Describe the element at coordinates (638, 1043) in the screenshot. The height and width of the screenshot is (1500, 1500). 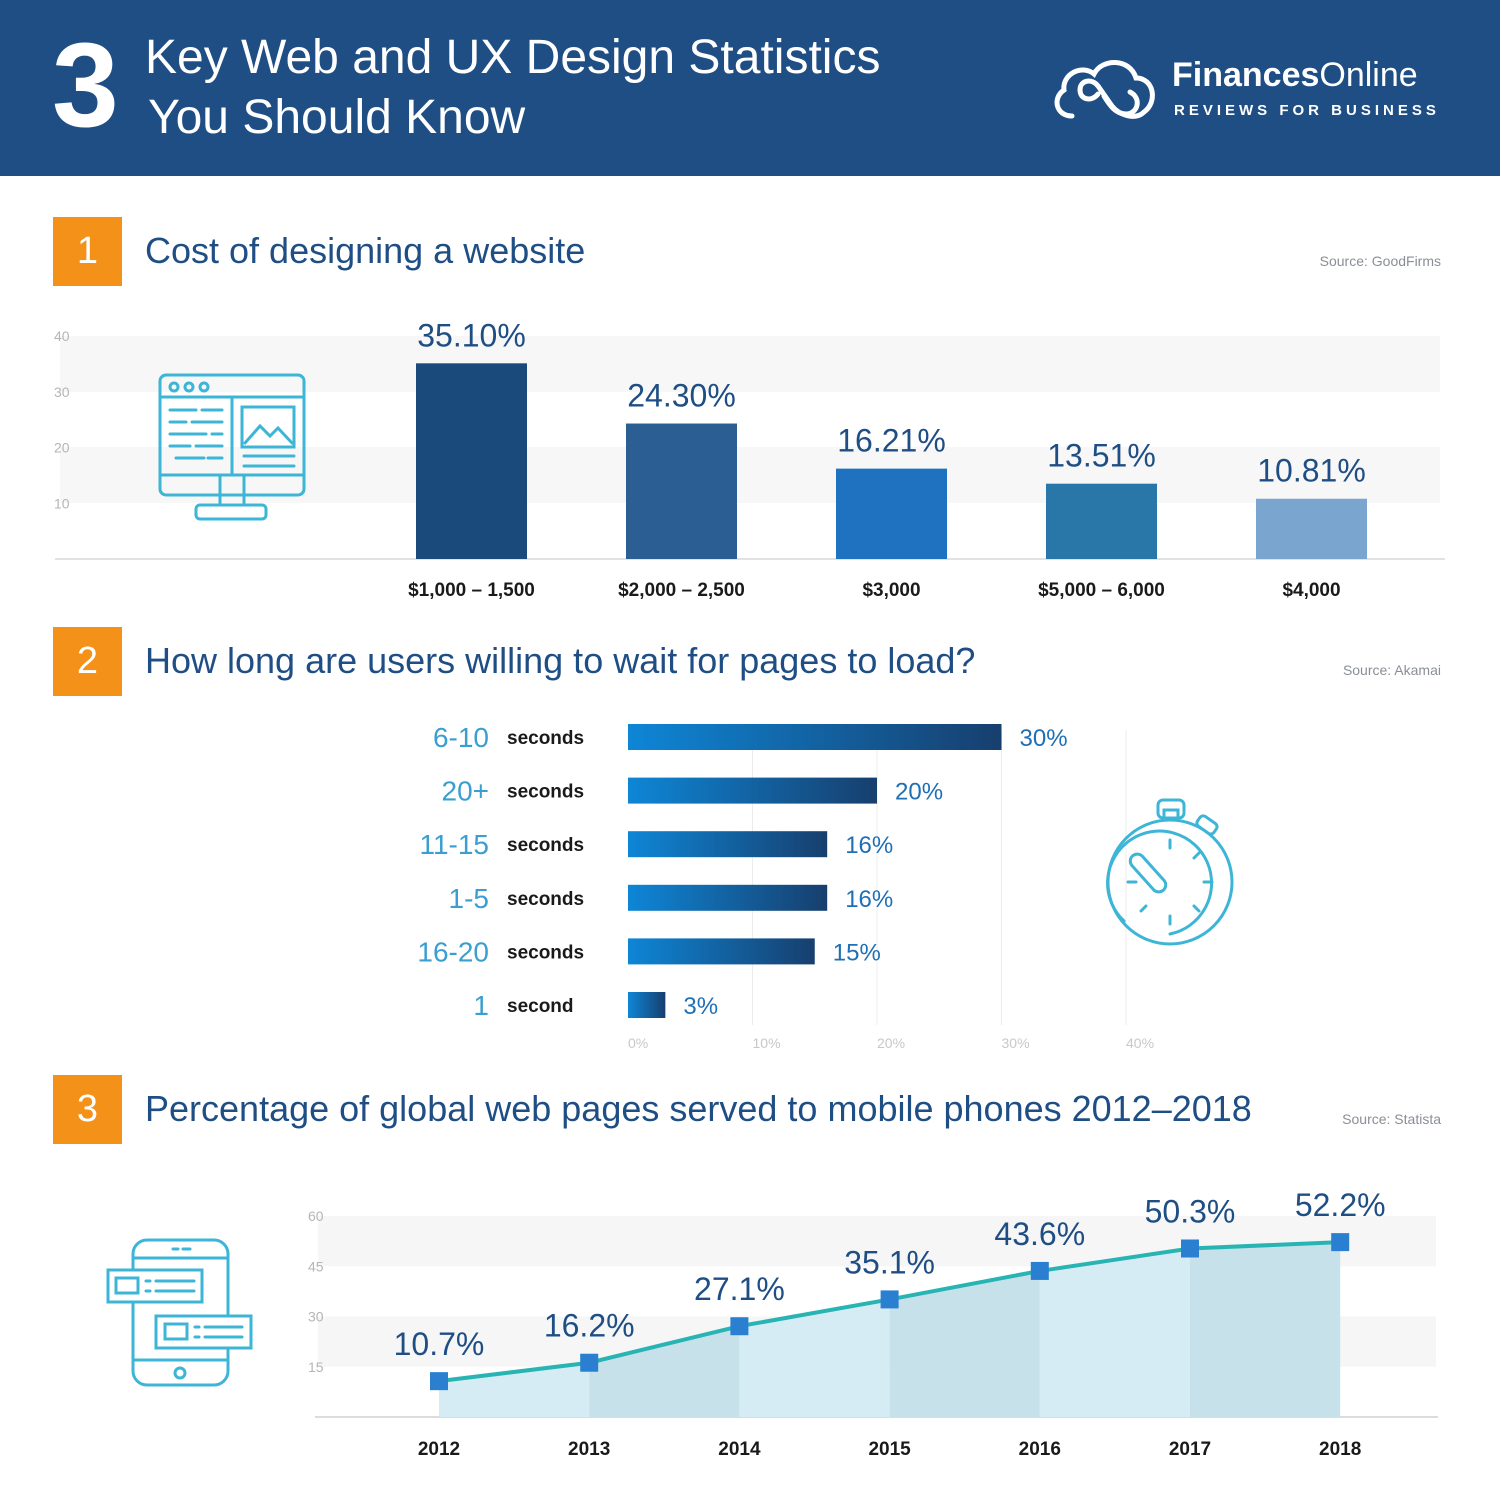
I see `x-tick-label: 0%` at that location.